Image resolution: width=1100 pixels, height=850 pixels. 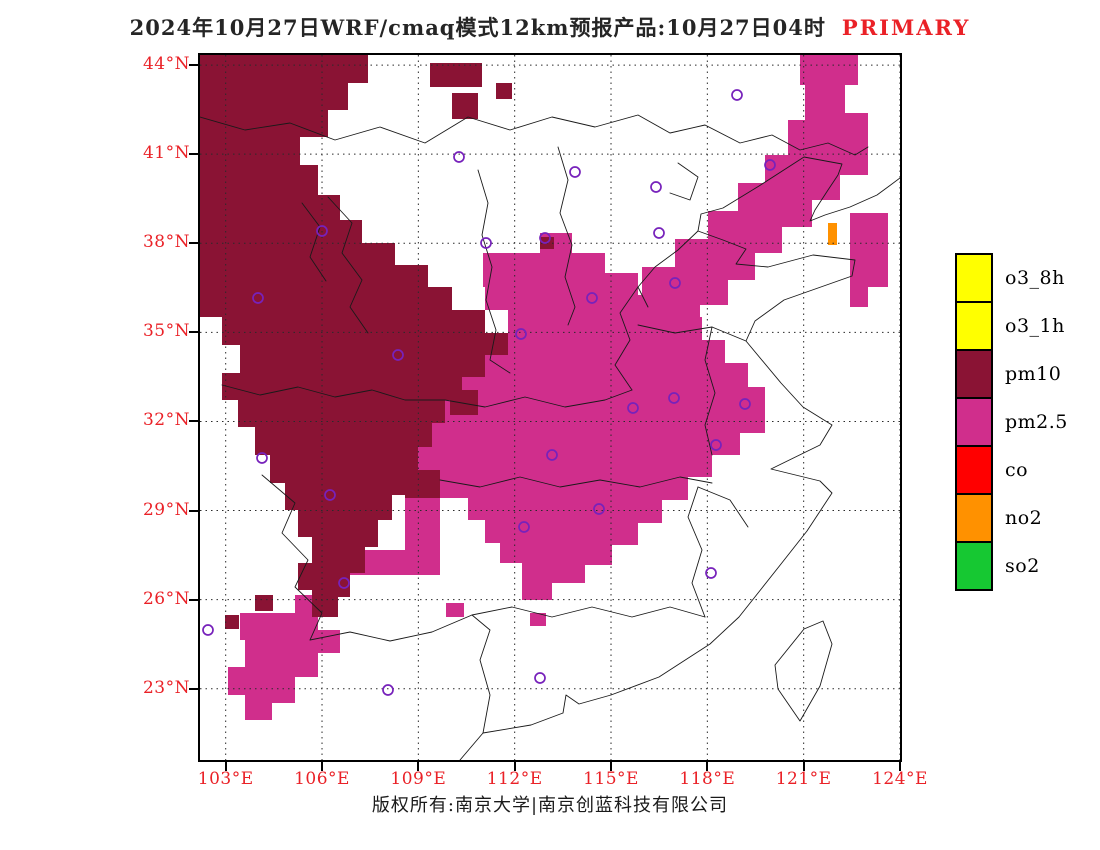 What do you see at coordinates (166, 509) in the screenshot?
I see `lat-tick-label: 29°N` at bounding box center [166, 509].